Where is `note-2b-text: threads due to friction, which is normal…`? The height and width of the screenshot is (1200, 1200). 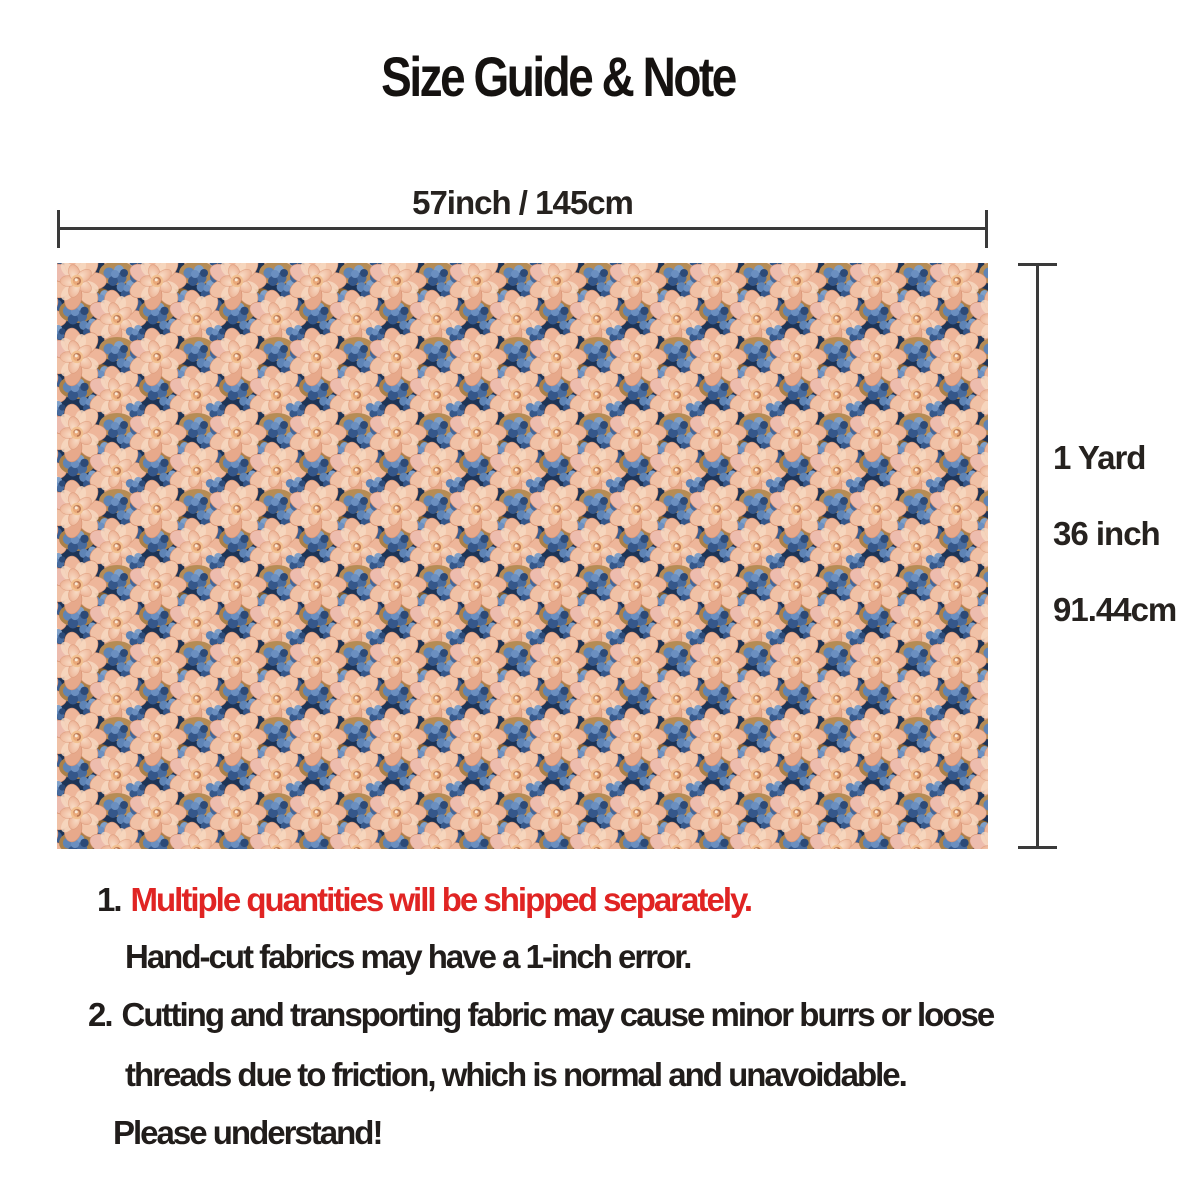 note-2b-text: threads due to friction, which is normal… is located at coordinates (516, 1074).